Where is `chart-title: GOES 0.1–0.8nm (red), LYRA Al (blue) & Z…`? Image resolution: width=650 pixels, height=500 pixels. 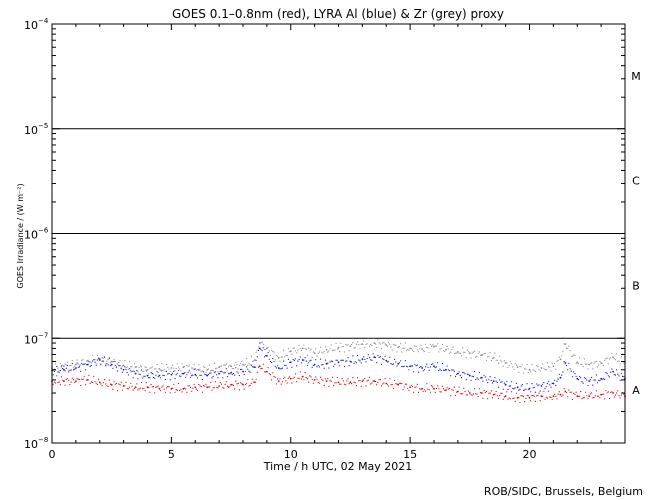 chart-title: GOES 0.1–0.8nm (red), LYRA Al (blue) & Z… is located at coordinates (338, 14).